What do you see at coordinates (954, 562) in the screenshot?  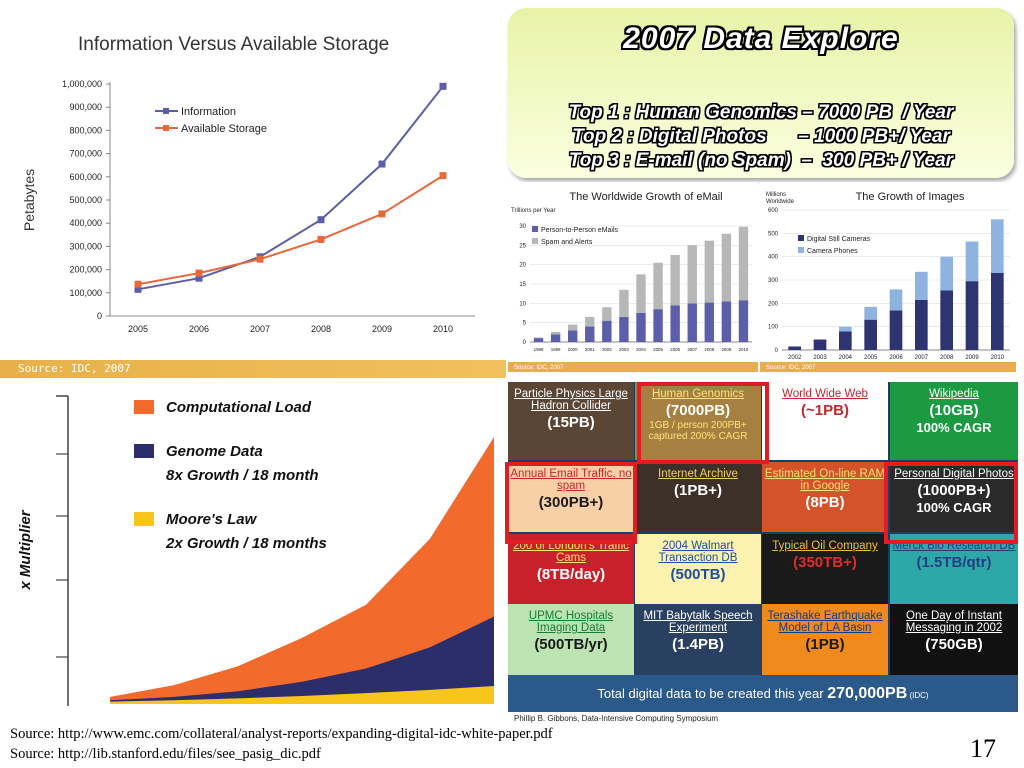 I see `tile-value: (1.5TB/qtr)` at bounding box center [954, 562].